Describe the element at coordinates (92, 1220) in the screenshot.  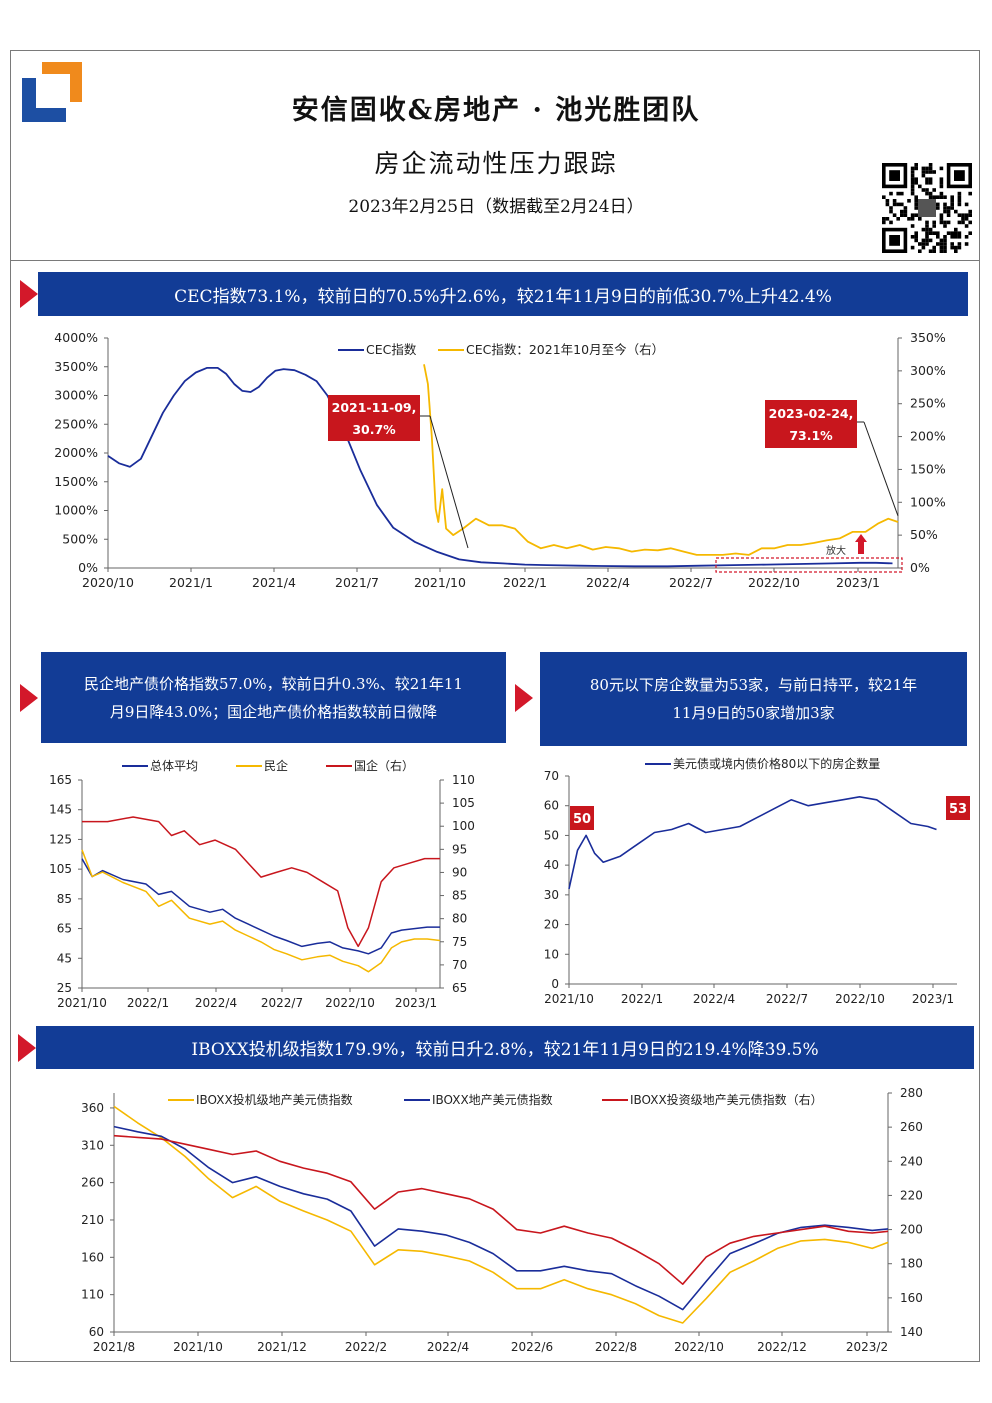
I see `y-tick-label: 210` at that location.